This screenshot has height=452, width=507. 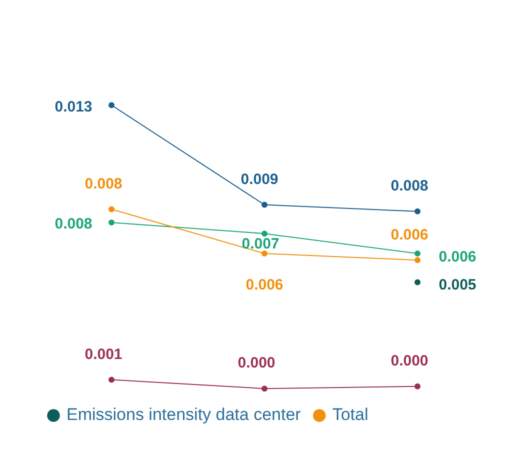 I want to click on legend-label: Total, so click(x=350, y=414).